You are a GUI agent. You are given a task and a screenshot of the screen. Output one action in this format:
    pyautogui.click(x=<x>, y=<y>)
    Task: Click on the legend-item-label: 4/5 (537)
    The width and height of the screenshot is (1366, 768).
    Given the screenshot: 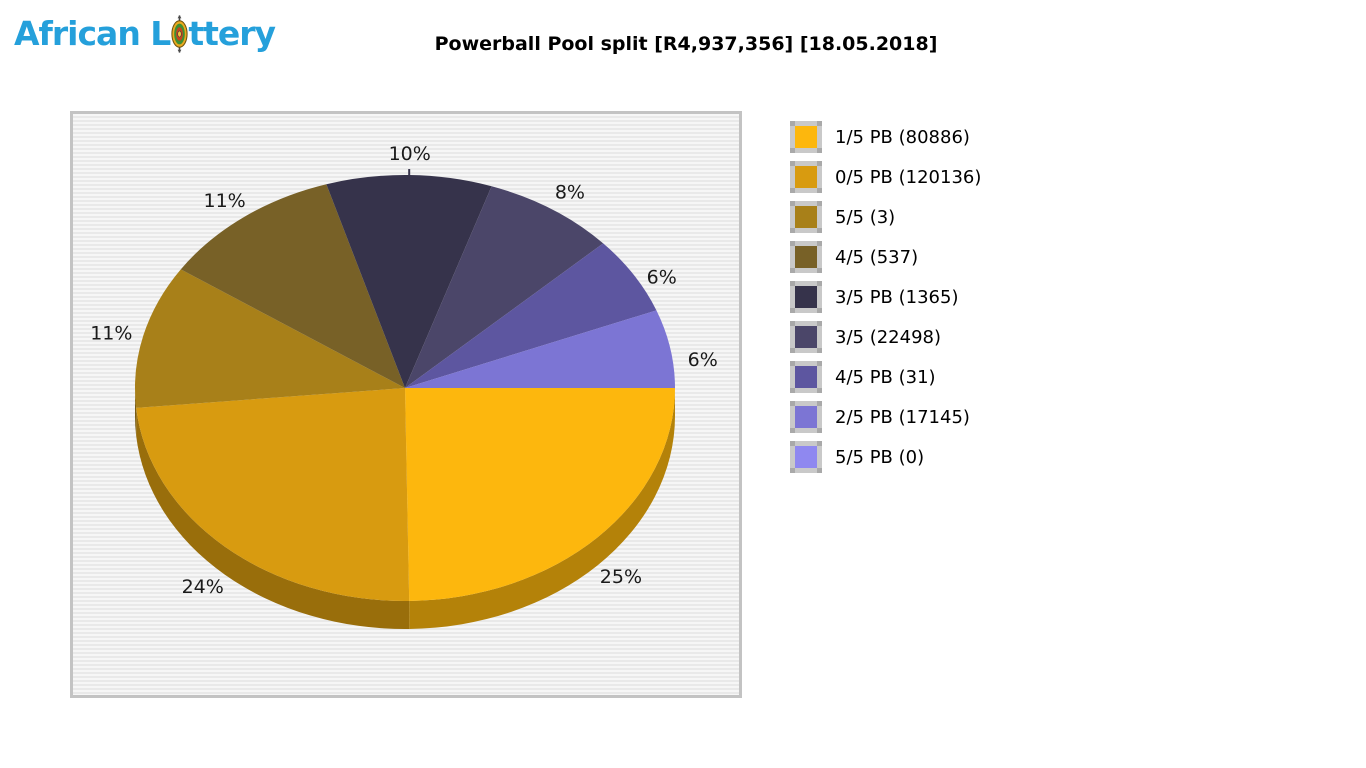 What is the action you would take?
    pyautogui.click(x=877, y=257)
    